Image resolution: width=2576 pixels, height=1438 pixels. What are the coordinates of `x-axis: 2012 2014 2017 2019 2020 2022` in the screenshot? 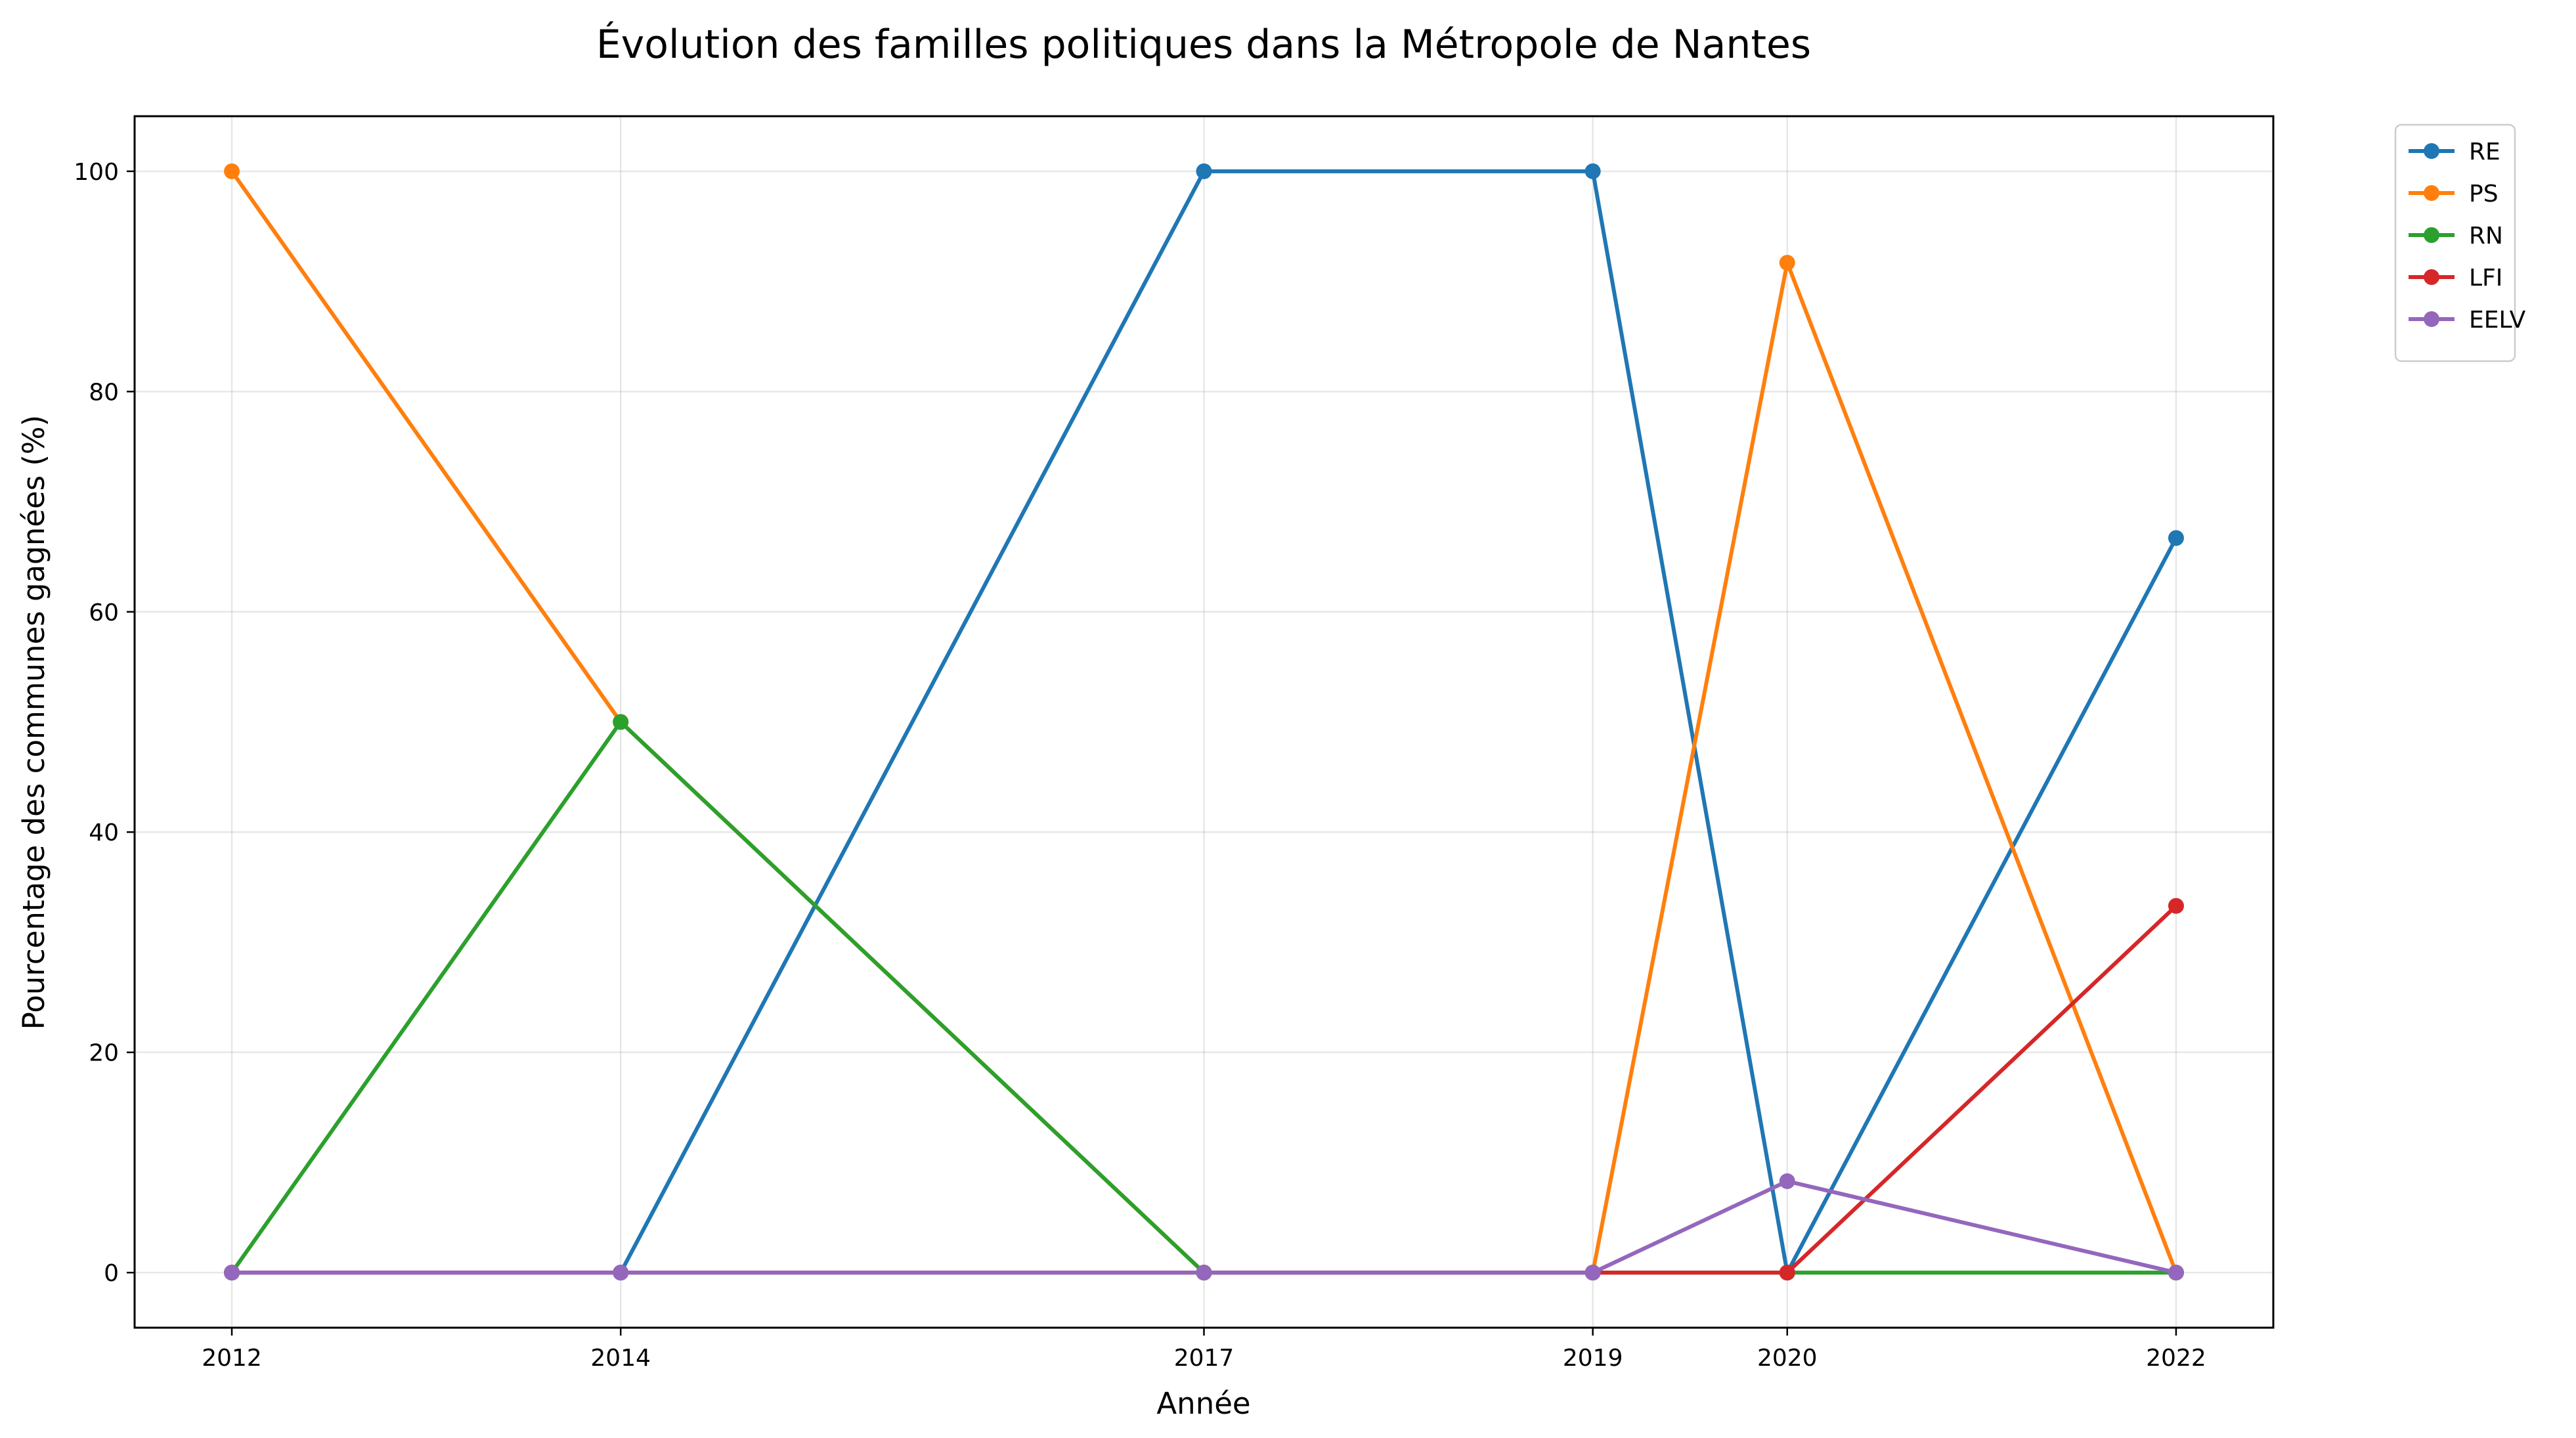 It's located at (1204, 1350).